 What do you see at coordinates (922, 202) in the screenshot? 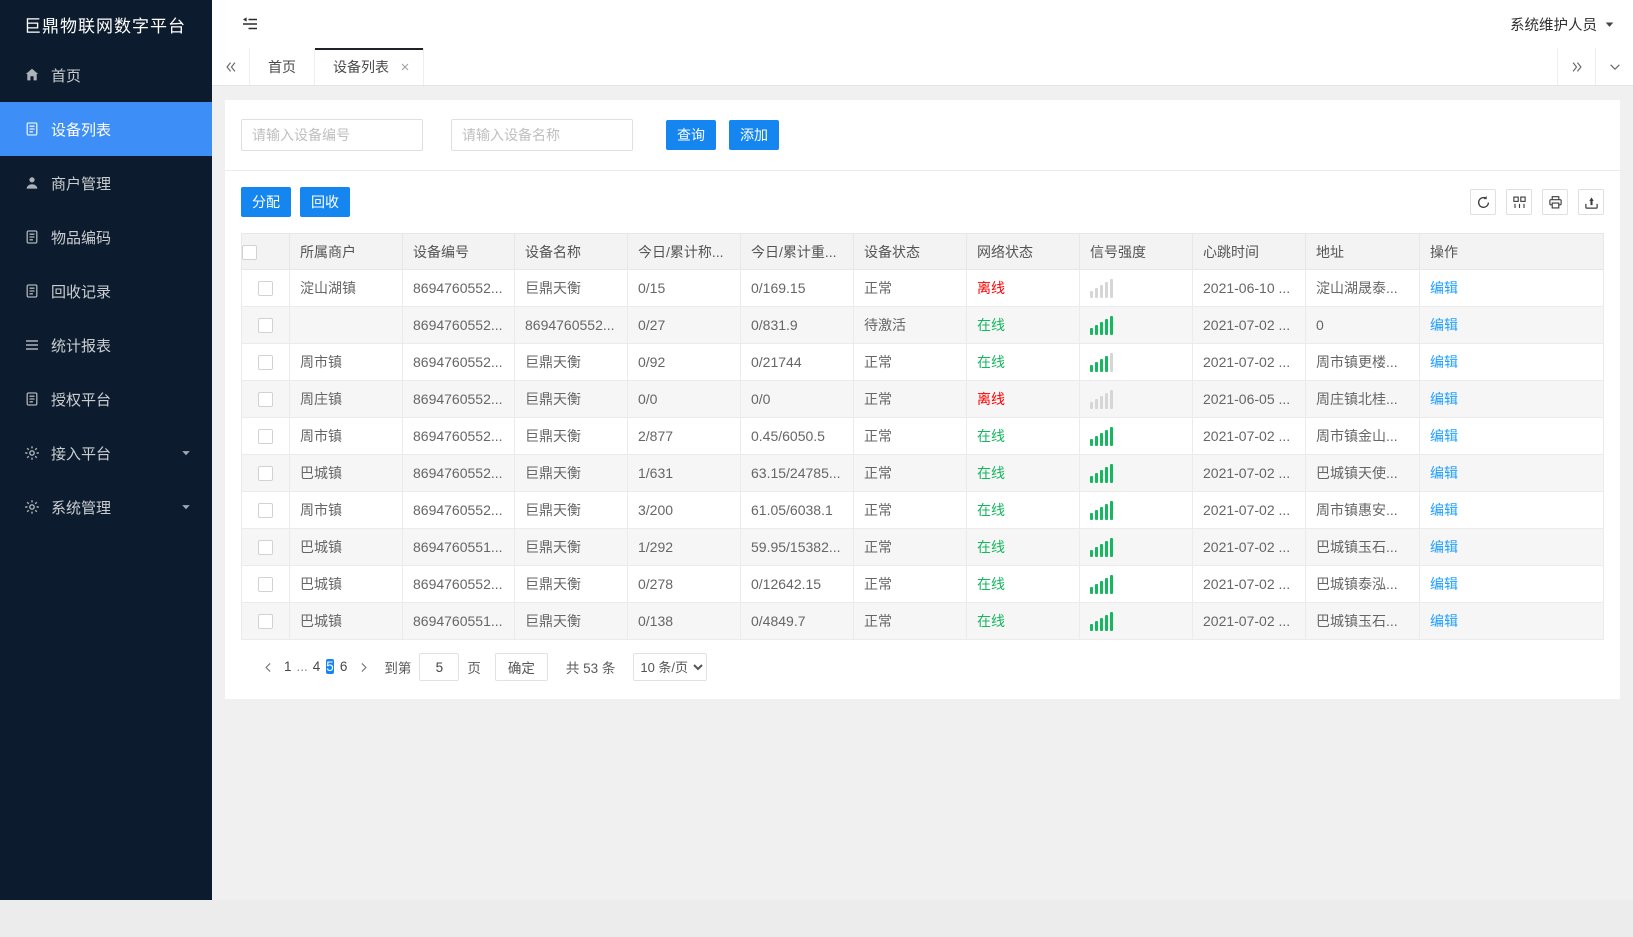
I see `table-toolbar: 分配 回收` at bounding box center [922, 202].